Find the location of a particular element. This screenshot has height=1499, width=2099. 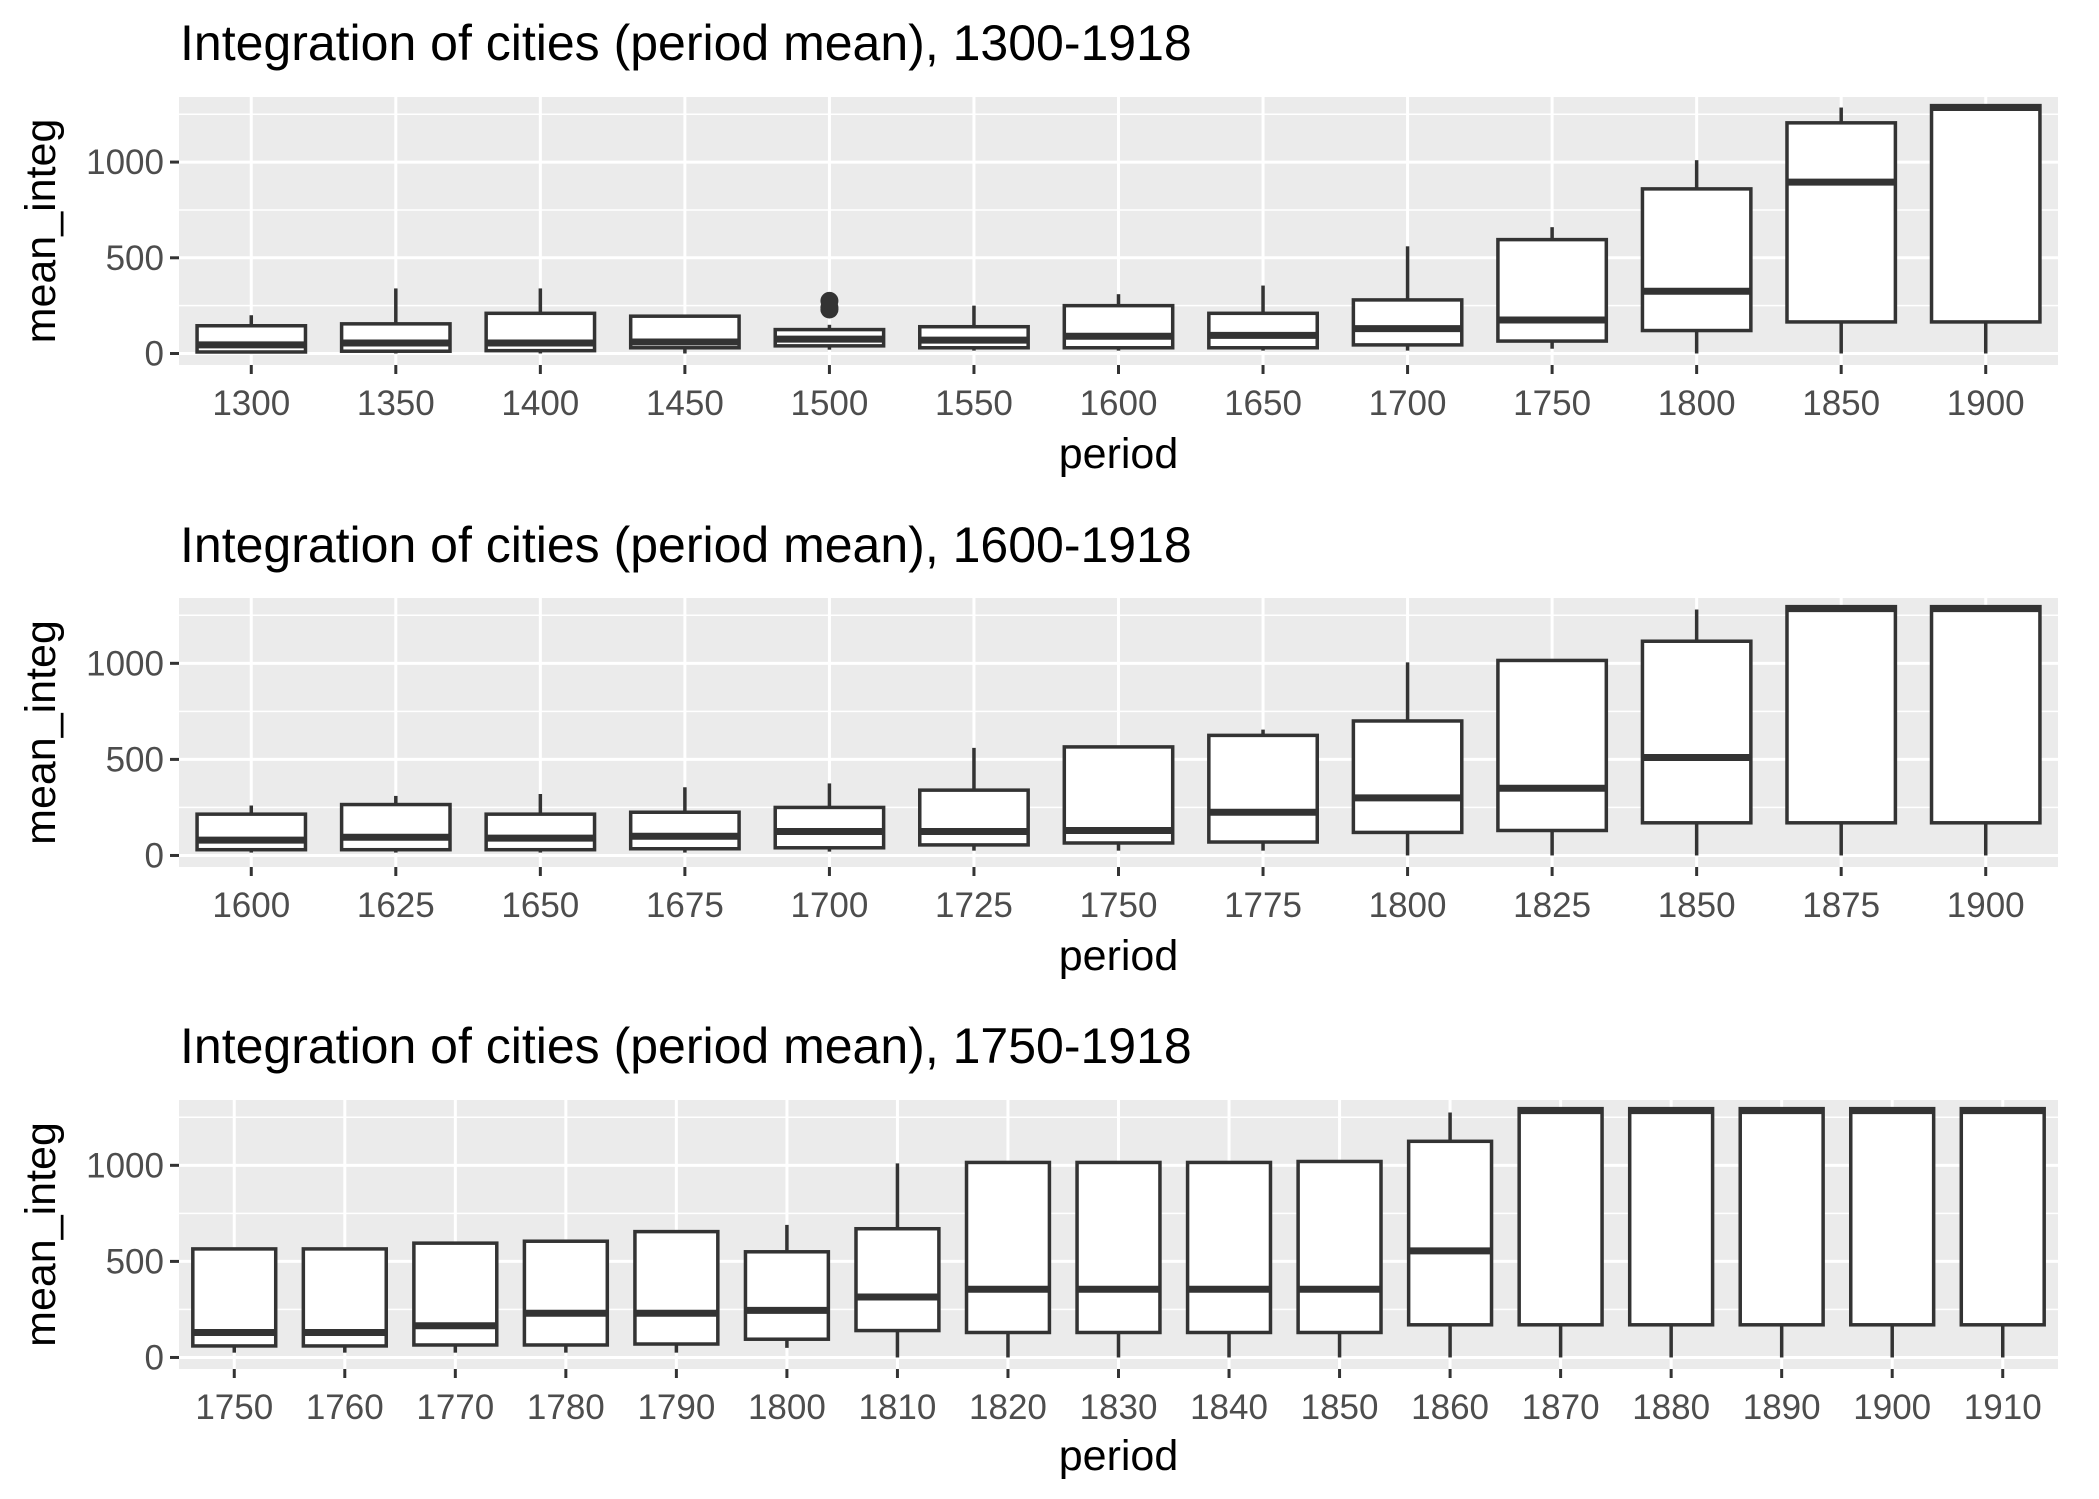

x-tick-label: 1825 is located at coordinates (1552, 905).